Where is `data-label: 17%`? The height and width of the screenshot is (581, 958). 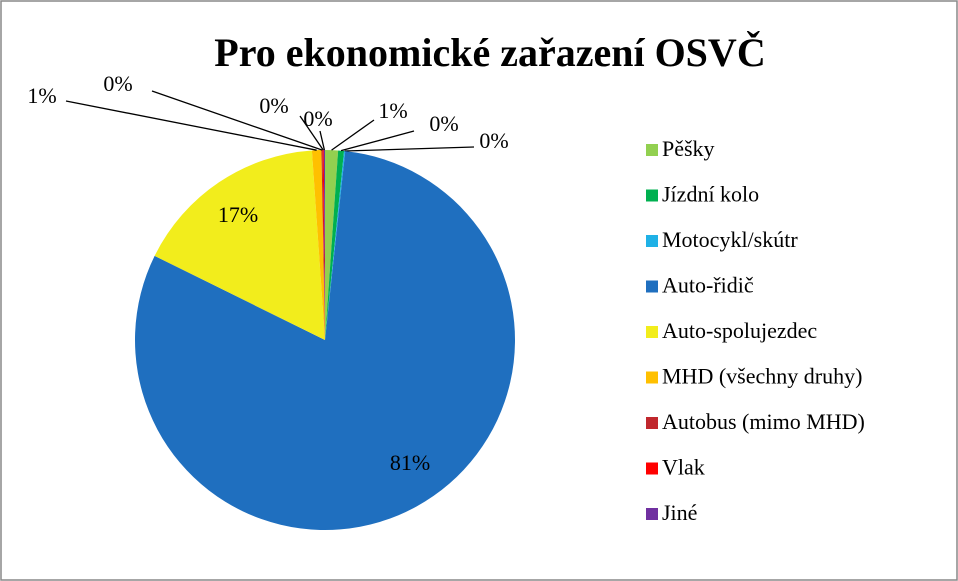 data-label: 17% is located at coordinates (238, 214).